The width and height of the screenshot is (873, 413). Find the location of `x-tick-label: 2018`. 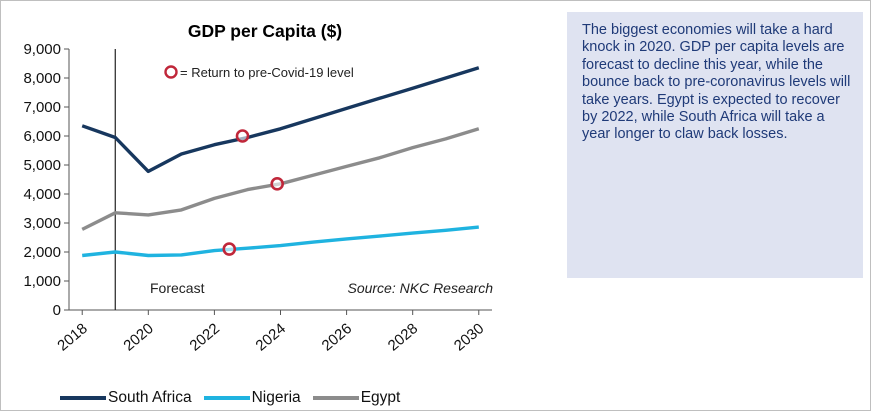

x-tick-label: 2018 is located at coordinates (72, 337).